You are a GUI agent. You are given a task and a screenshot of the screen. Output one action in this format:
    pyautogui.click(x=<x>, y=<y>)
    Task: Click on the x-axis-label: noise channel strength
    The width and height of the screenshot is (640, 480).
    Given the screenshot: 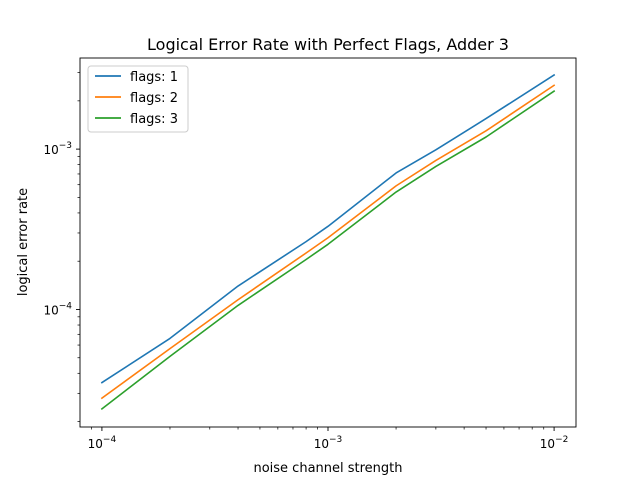 What is the action you would take?
    pyautogui.click(x=327, y=468)
    